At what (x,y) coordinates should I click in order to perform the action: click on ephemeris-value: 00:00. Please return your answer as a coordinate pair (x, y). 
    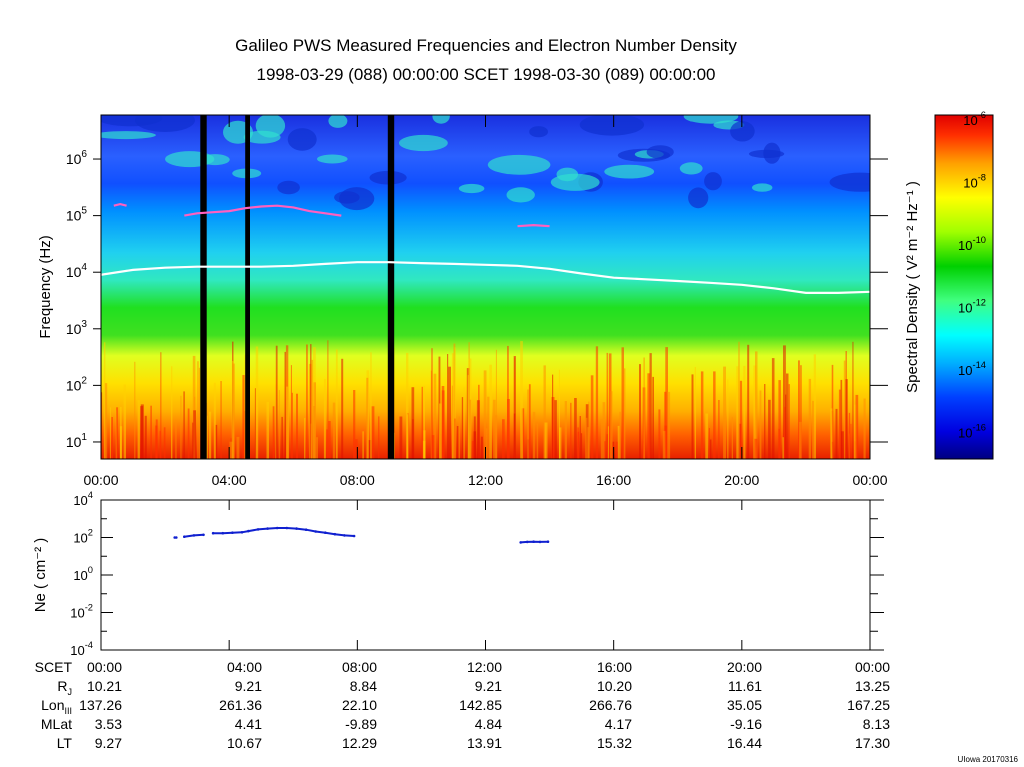
    Looking at the image, I should click on (104, 667).